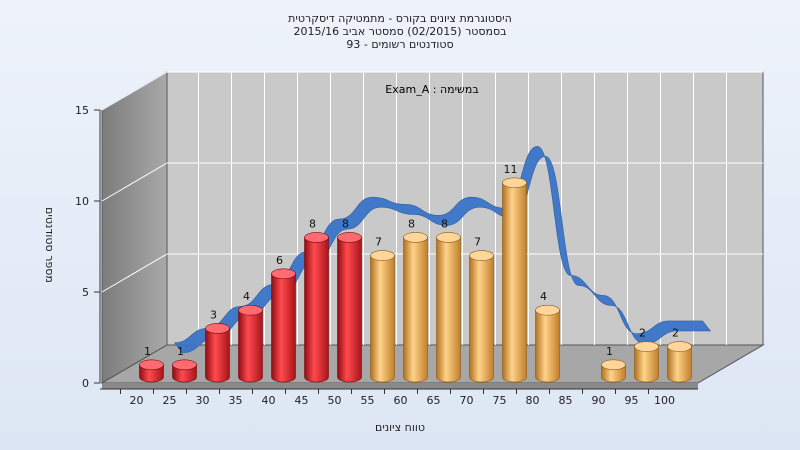 The height and width of the screenshot is (450, 800). What do you see at coordinates (400, 386) in the screenshot?
I see `floor-top-edge` at bounding box center [400, 386].